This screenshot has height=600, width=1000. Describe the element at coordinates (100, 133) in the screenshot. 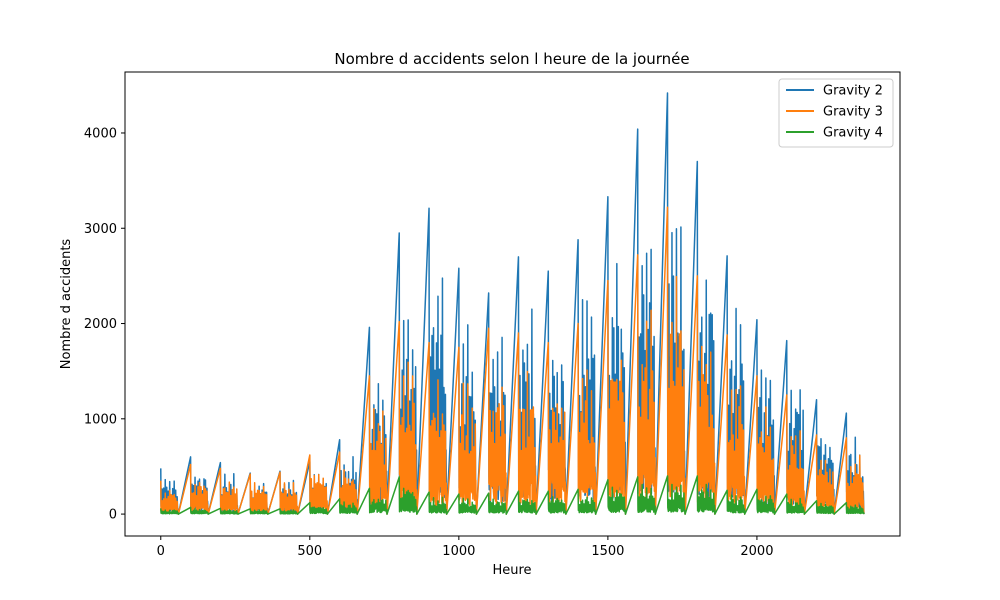

I see `y-tick-label: 4000` at that location.